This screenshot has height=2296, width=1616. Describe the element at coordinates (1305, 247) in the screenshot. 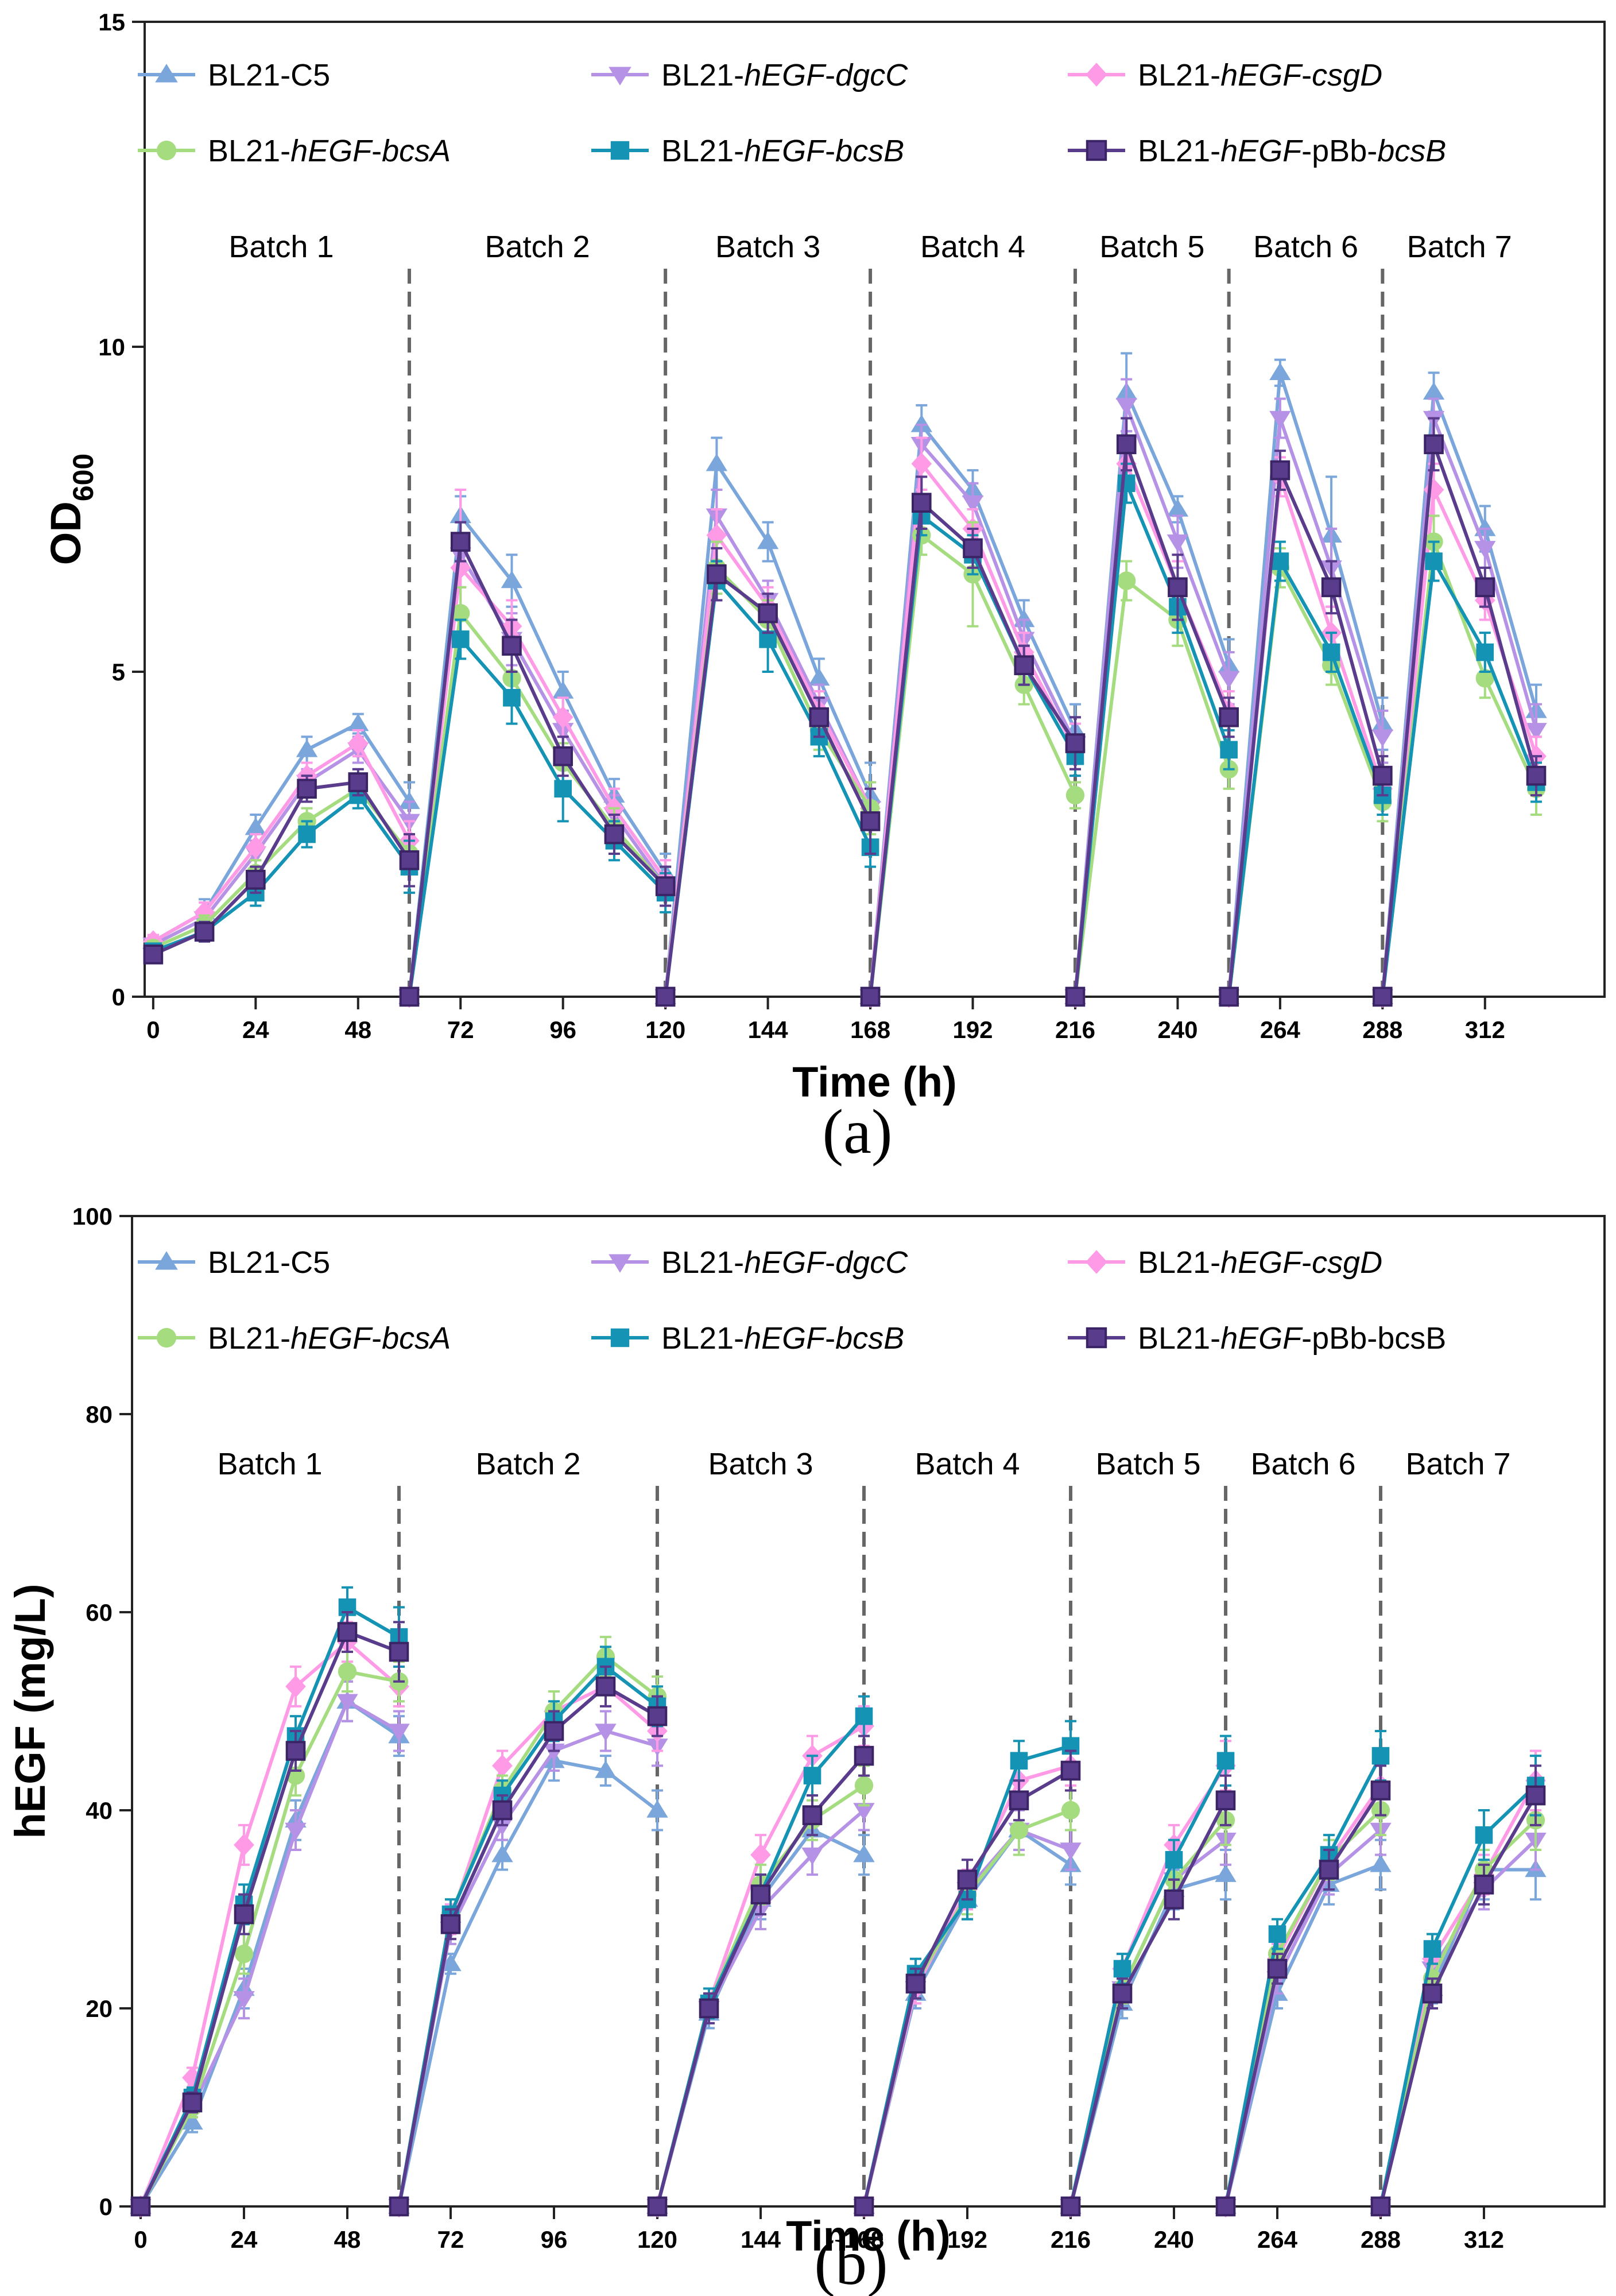

I see `batch-label: Batch 6` at that location.